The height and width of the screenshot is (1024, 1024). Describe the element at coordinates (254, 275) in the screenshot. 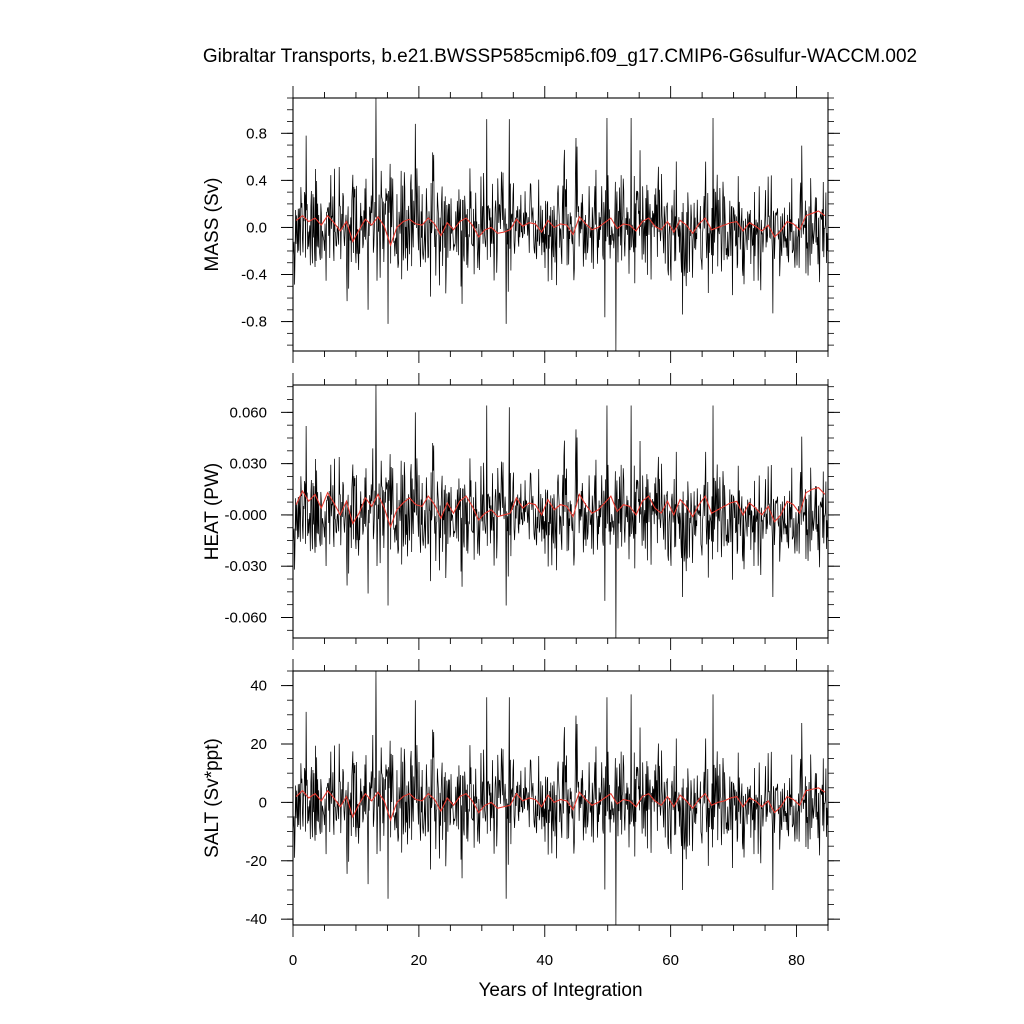

I see `y-tick-label: -0.4` at that location.